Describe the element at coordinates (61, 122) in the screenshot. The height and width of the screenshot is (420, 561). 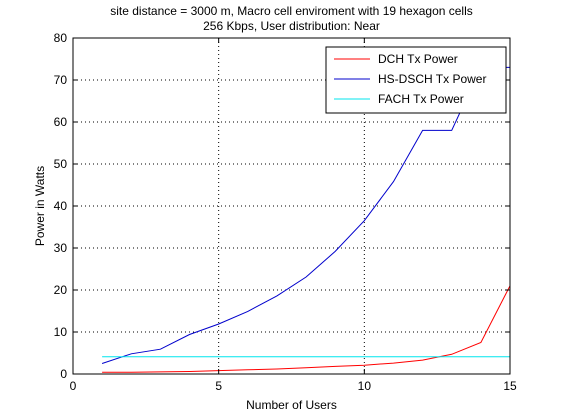
I see `y-tick-label: 60` at that location.